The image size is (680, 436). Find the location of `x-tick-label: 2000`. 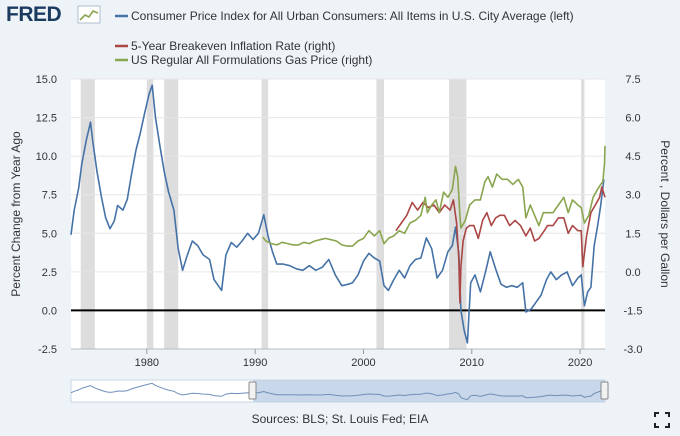

x-tick-label: 2000 is located at coordinates (363, 363).